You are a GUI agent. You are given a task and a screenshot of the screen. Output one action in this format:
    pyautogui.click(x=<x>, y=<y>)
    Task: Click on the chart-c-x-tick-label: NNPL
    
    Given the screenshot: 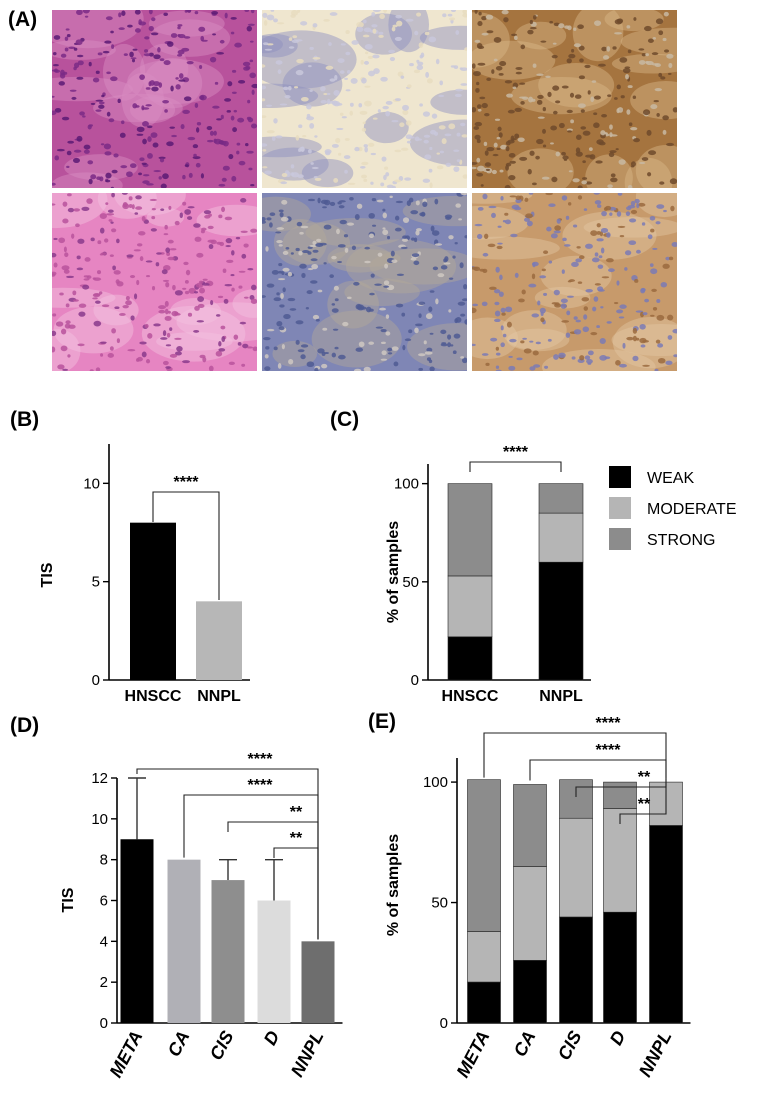 What is the action you would take?
    pyautogui.click(x=561, y=696)
    